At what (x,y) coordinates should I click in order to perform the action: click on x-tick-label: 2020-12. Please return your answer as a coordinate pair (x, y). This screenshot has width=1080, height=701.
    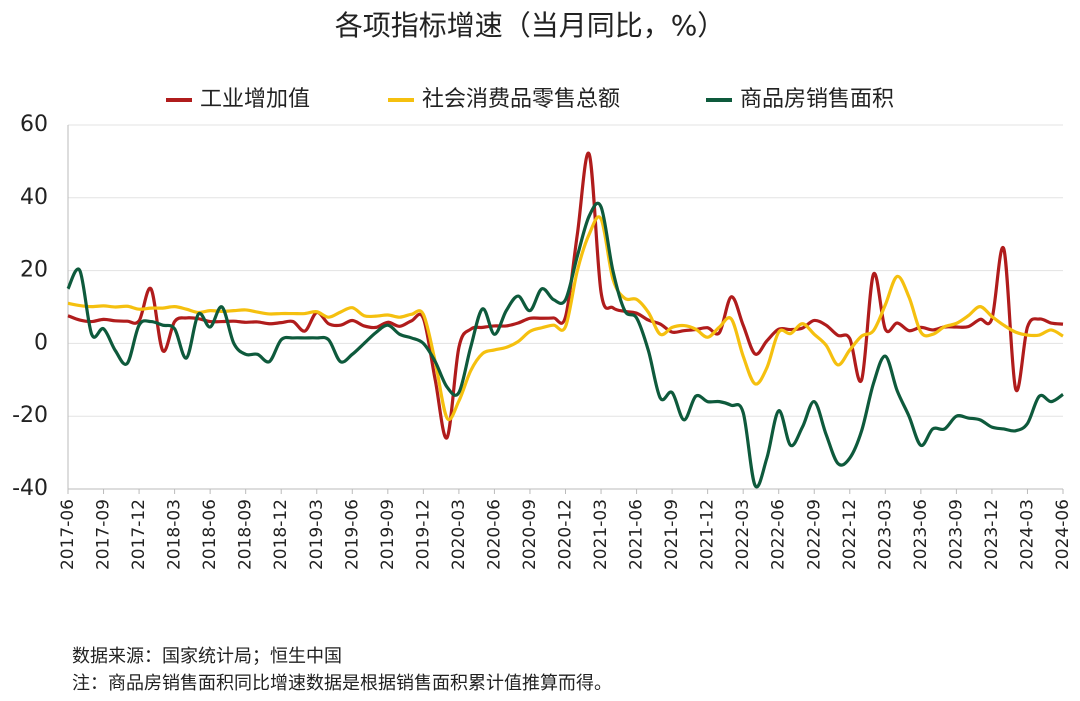
    Looking at the image, I should click on (566, 534).